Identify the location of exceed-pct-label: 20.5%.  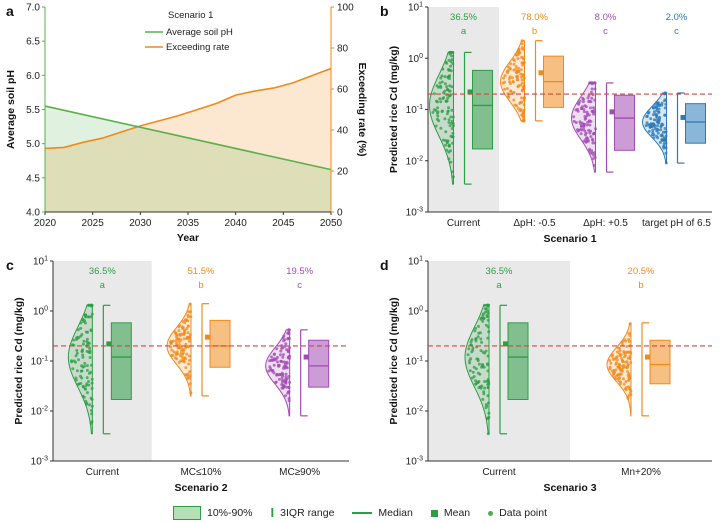
(641, 271).